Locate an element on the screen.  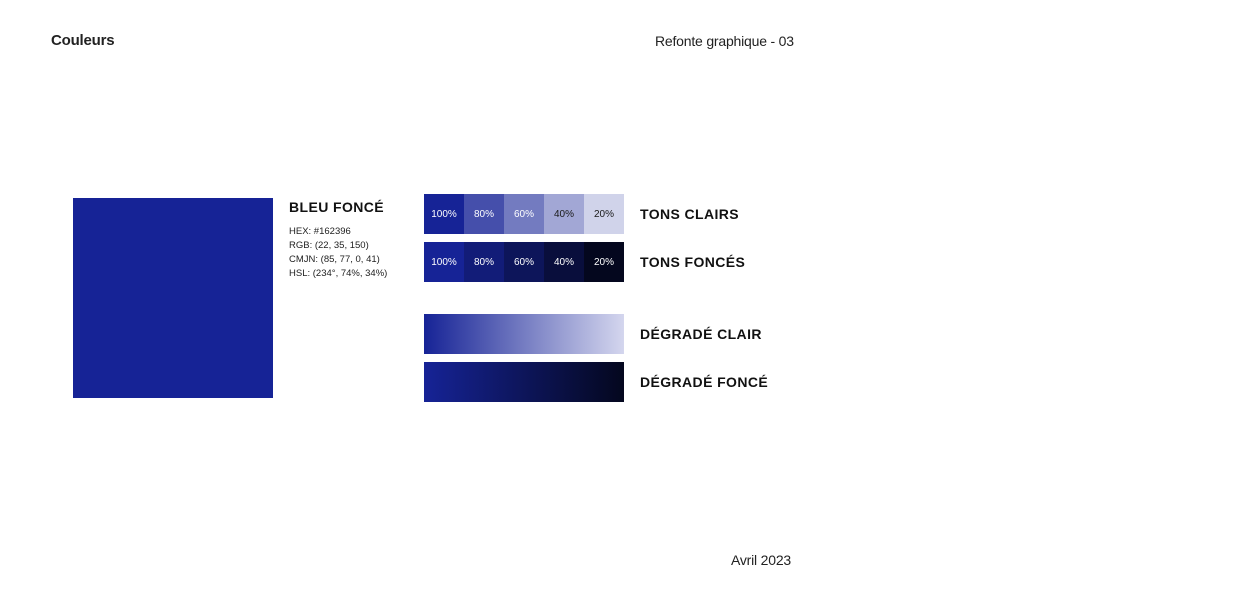
tint-cell-40: 40% is located at coordinates (564, 214).